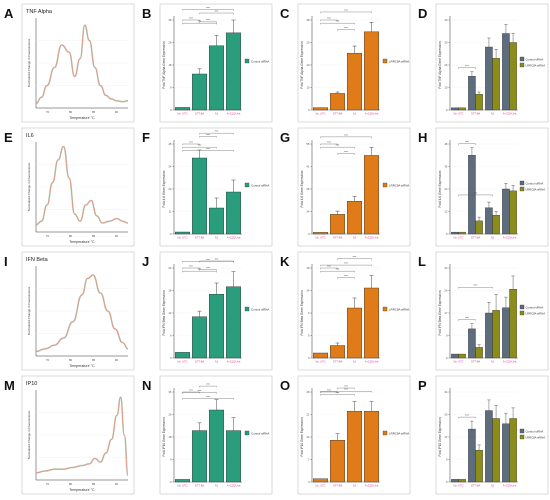 Image resolution: width=550 pixels, height=500 pixels. What do you see at coordinates (171, 234) in the screenshot?
I see `bar-ytick-label-f: 0` at bounding box center [171, 234].